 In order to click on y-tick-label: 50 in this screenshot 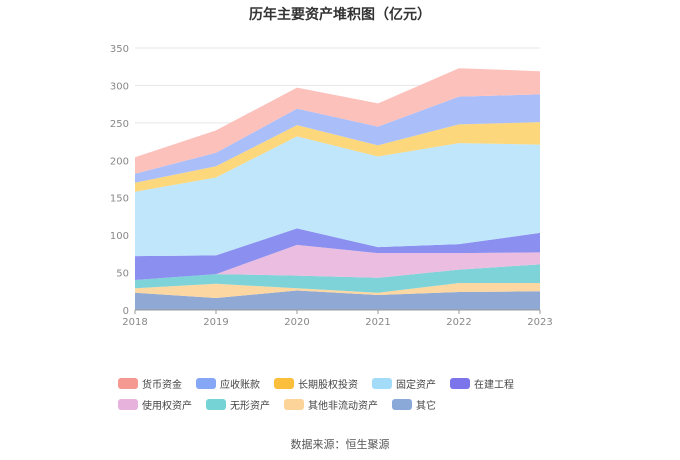, I will do `click(122, 274)`.